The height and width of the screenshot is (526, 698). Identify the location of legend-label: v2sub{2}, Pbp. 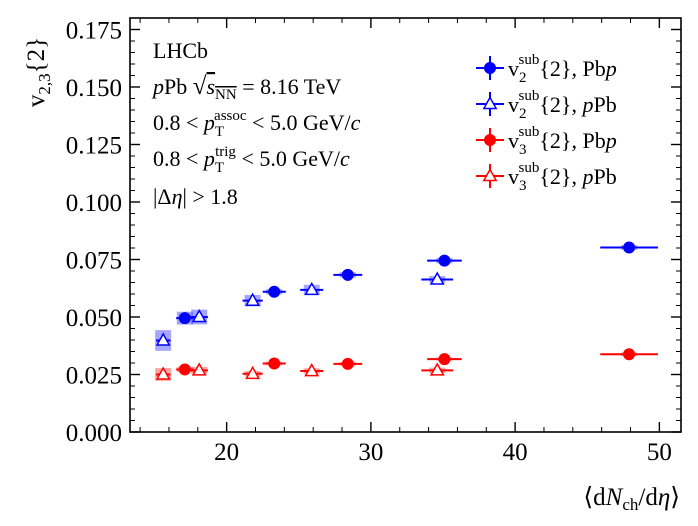
(562, 69).